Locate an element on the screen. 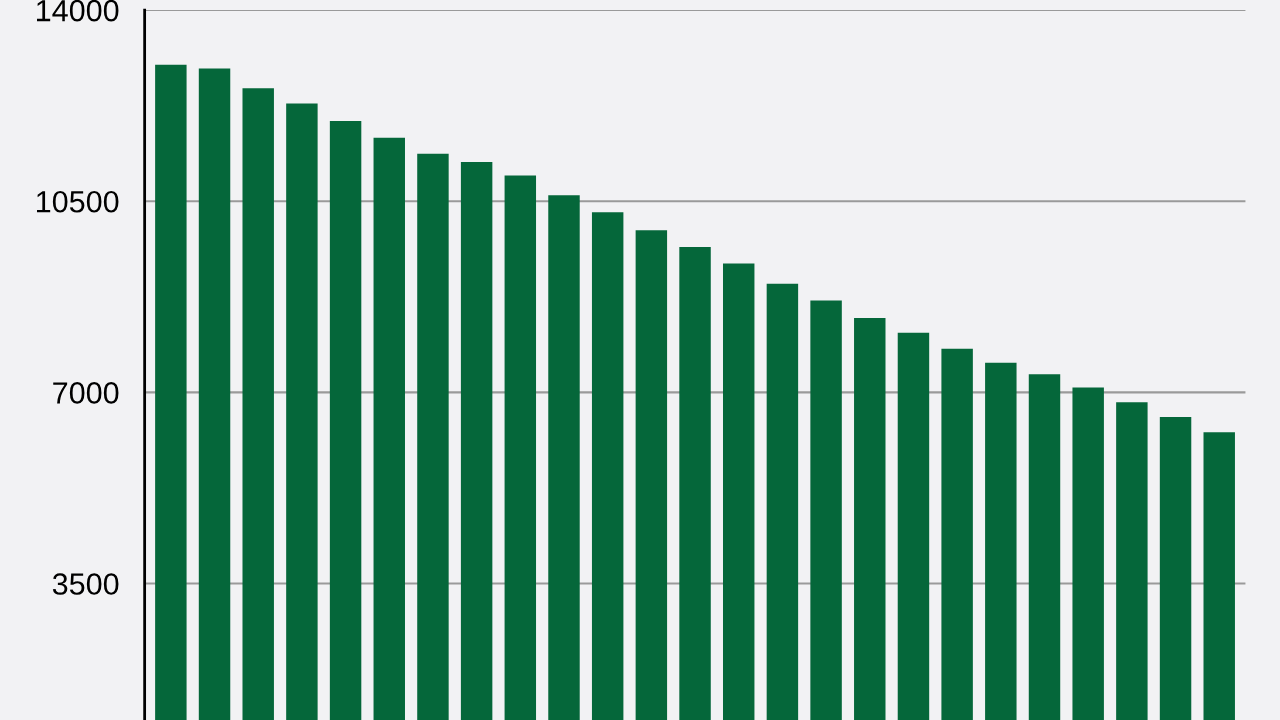 The image size is (1280, 720). y-tick-label: 3500 is located at coordinates (85, 584).